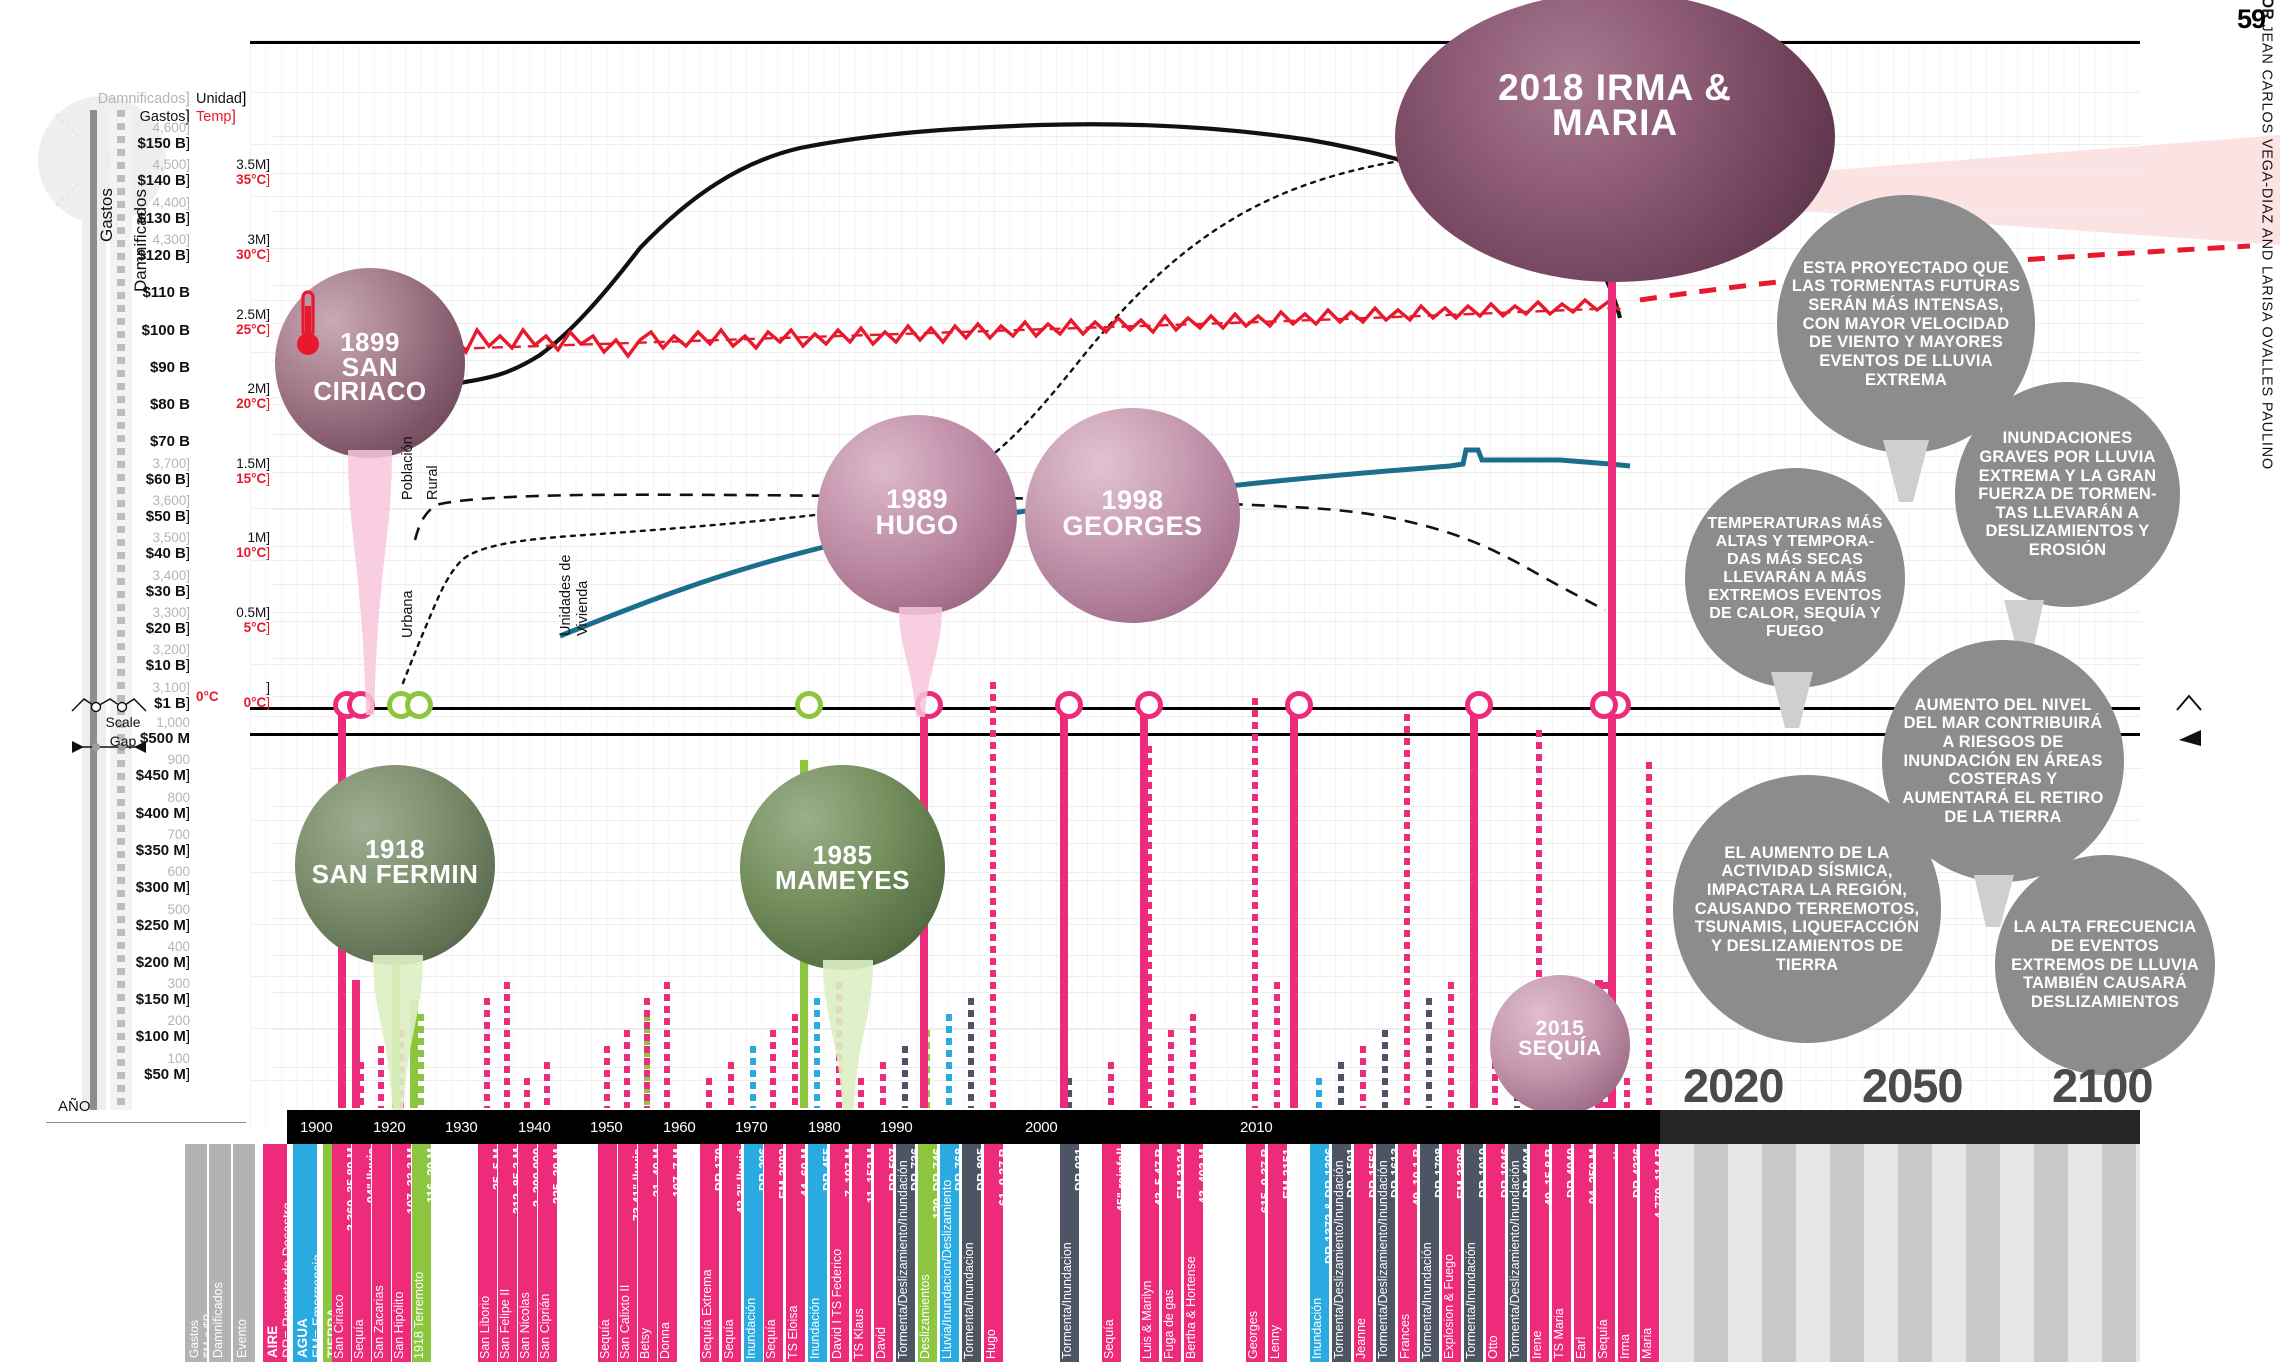 The width and height of the screenshot is (2281, 1362). I want to click on photo-bubble-1998: 1998 GEORGES, so click(1132, 515).